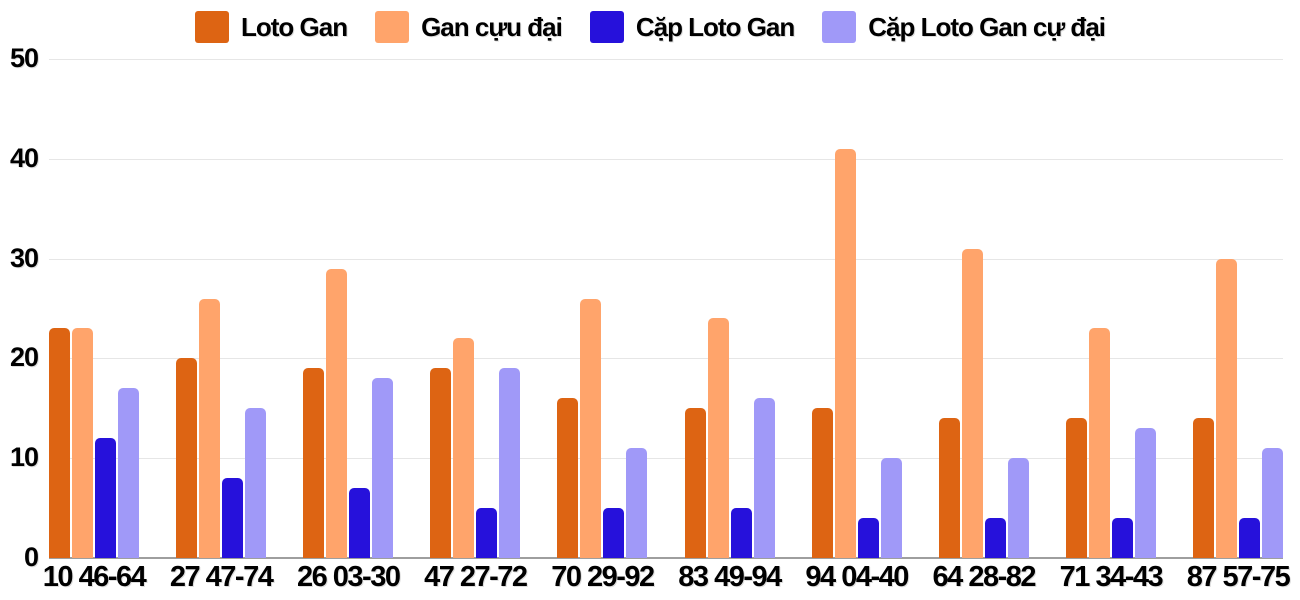  I want to click on x-tick-label-10-46-64: 10 46-64, so click(94, 577).